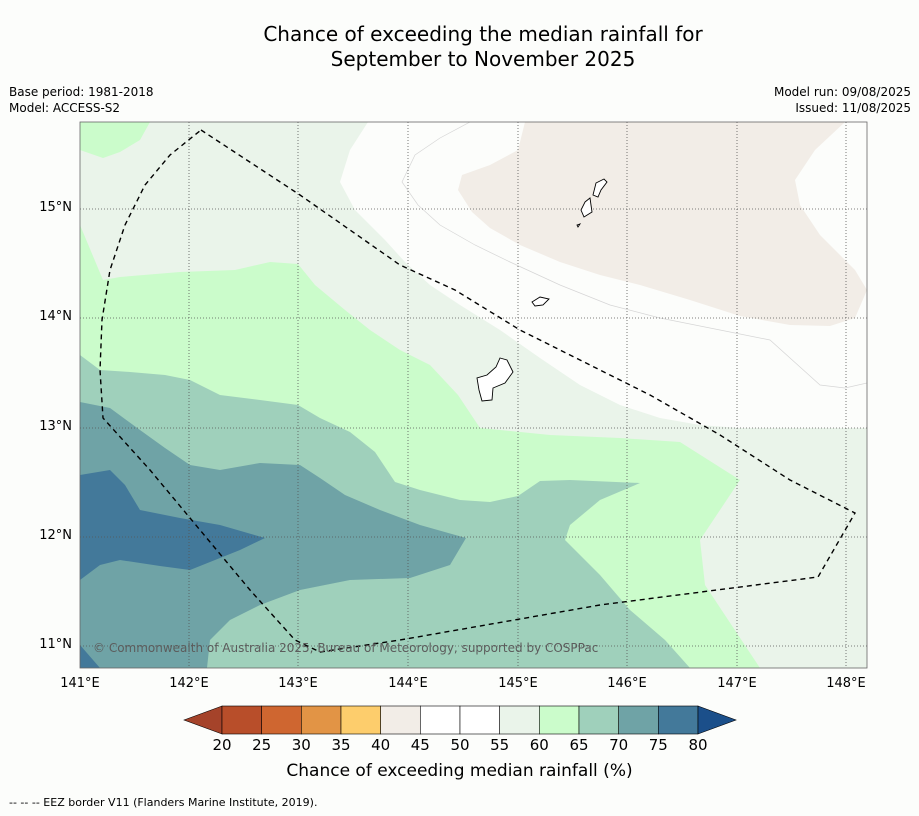  What do you see at coordinates (55, 644) in the screenshot?
I see `y-tick-11n: 11°N` at bounding box center [55, 644].